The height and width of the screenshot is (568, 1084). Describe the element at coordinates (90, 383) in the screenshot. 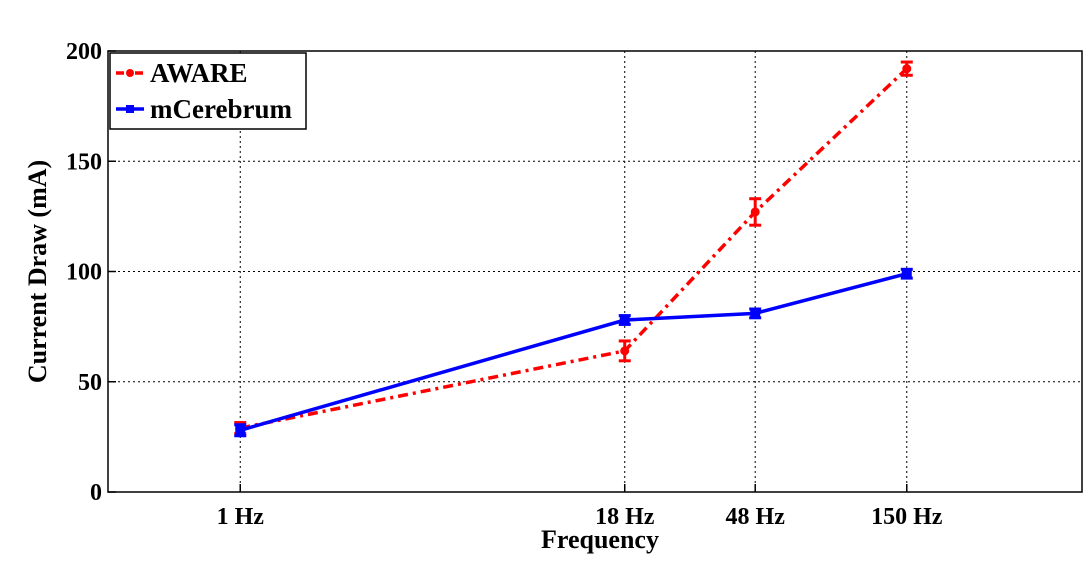

I see `y-tick-label: 50` at that location.